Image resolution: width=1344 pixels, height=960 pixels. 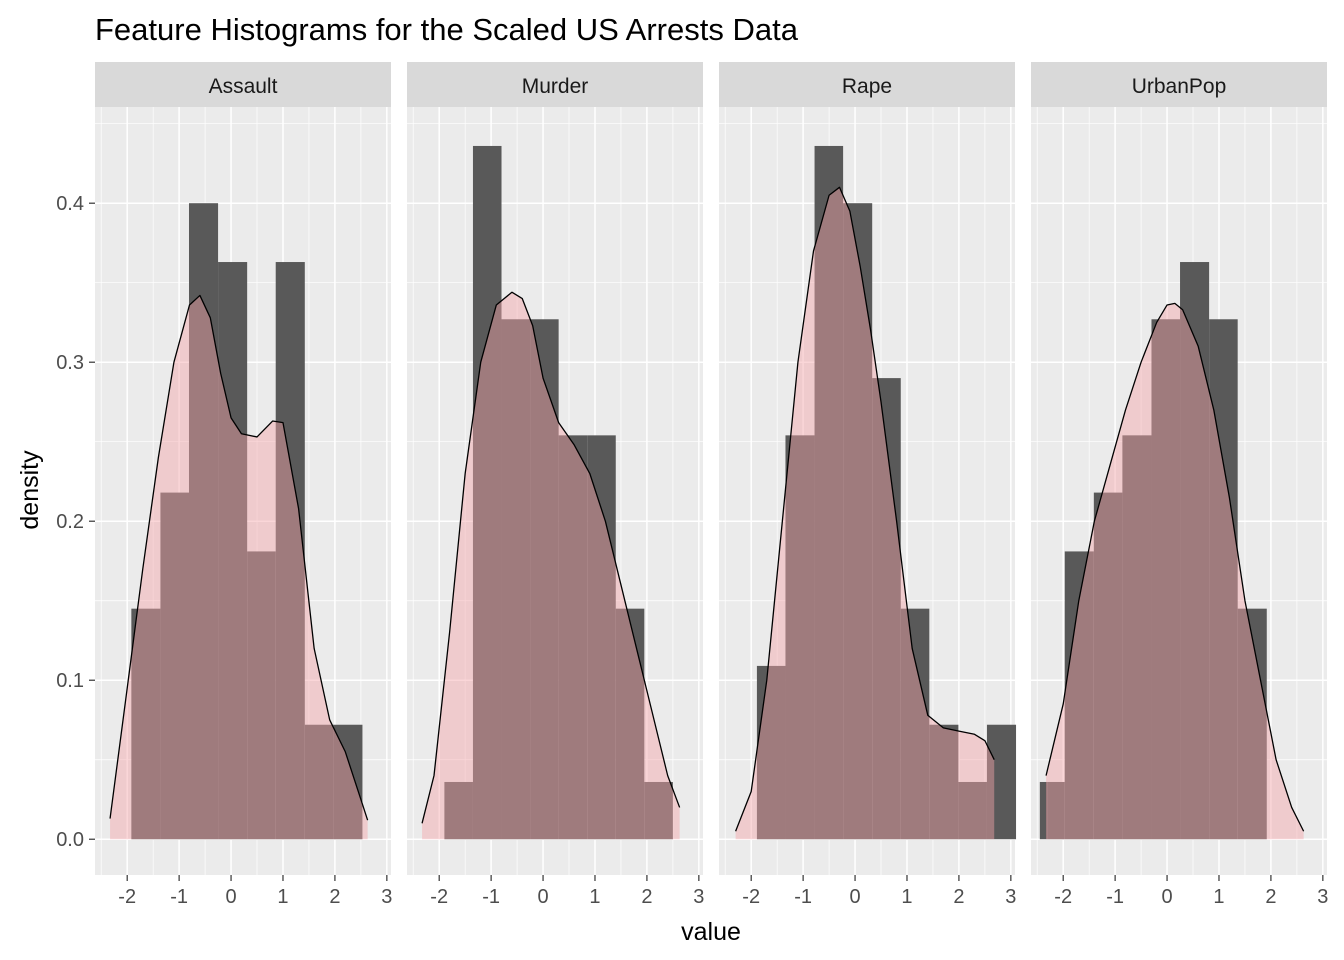 I want to click on y-tick-label: 0.0, so click(x=70, y=840).